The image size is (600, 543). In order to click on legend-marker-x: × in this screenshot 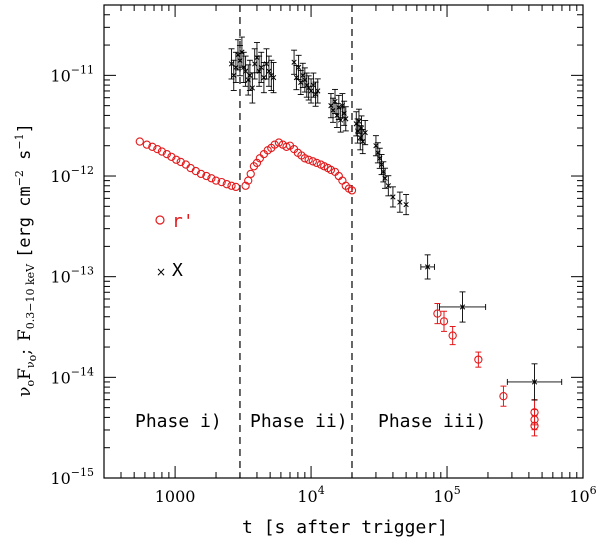, I will do `click(161, 272)`.